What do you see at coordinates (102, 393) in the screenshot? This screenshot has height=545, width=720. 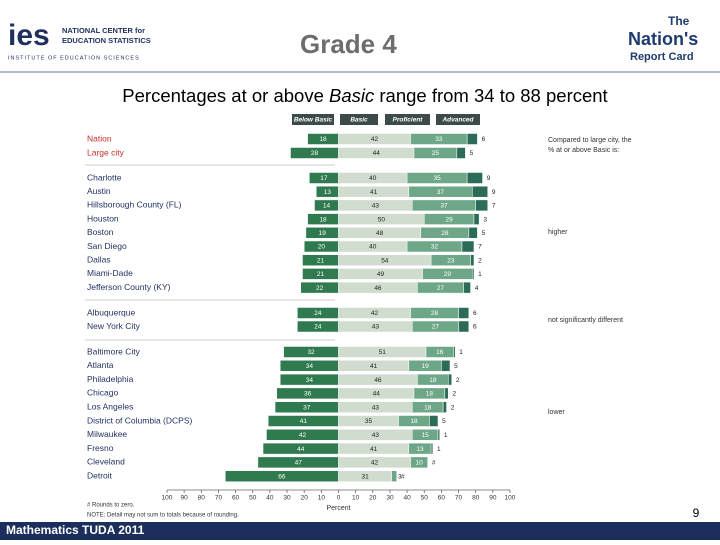 I see `category-label: Chicago` at bounding box center [102, 393].